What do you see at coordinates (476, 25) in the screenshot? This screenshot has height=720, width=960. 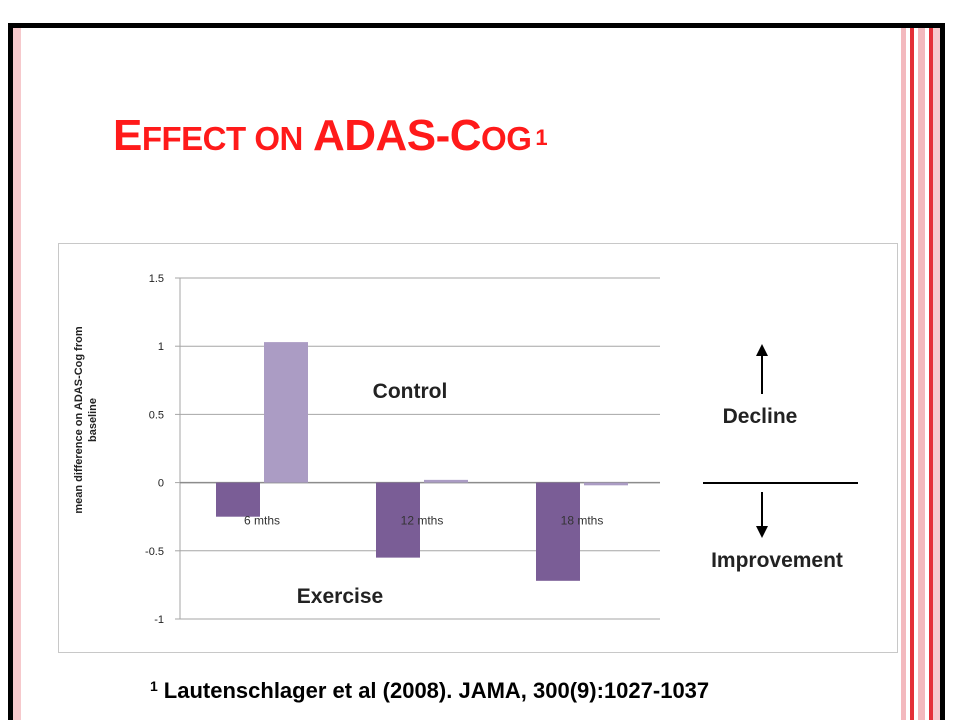 I see `slide-frame-top` at bounding box center [476, 25].